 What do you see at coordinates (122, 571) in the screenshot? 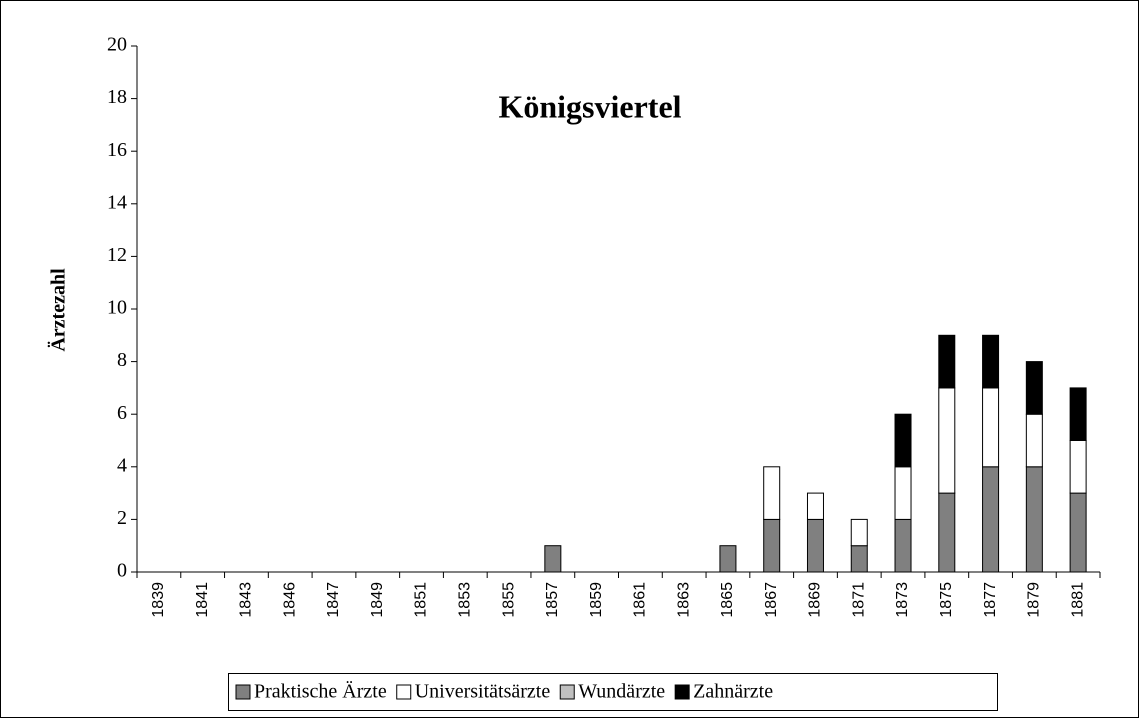
I see `y-tick-label: 0` at bounding box center [122, 571].